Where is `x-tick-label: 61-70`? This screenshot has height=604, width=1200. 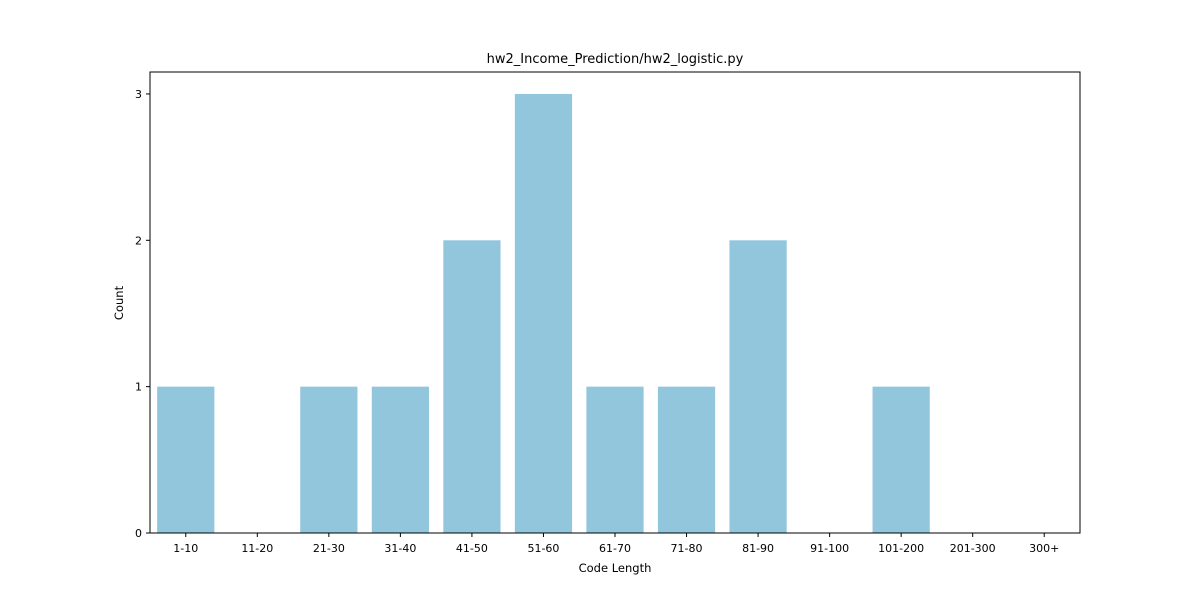
x-tick-label: 61-70 is located at coordinates (615, 548).